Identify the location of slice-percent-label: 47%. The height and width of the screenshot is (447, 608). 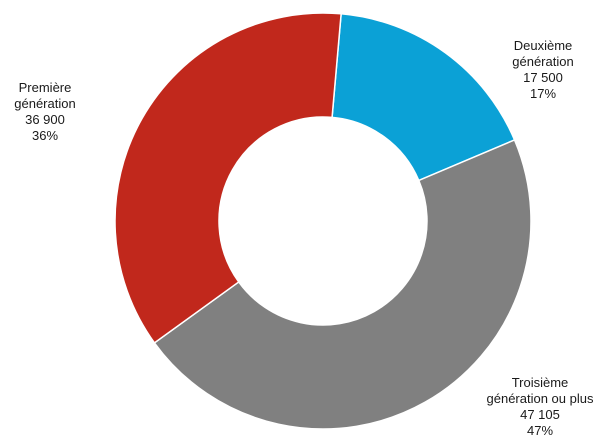
(540, 430).